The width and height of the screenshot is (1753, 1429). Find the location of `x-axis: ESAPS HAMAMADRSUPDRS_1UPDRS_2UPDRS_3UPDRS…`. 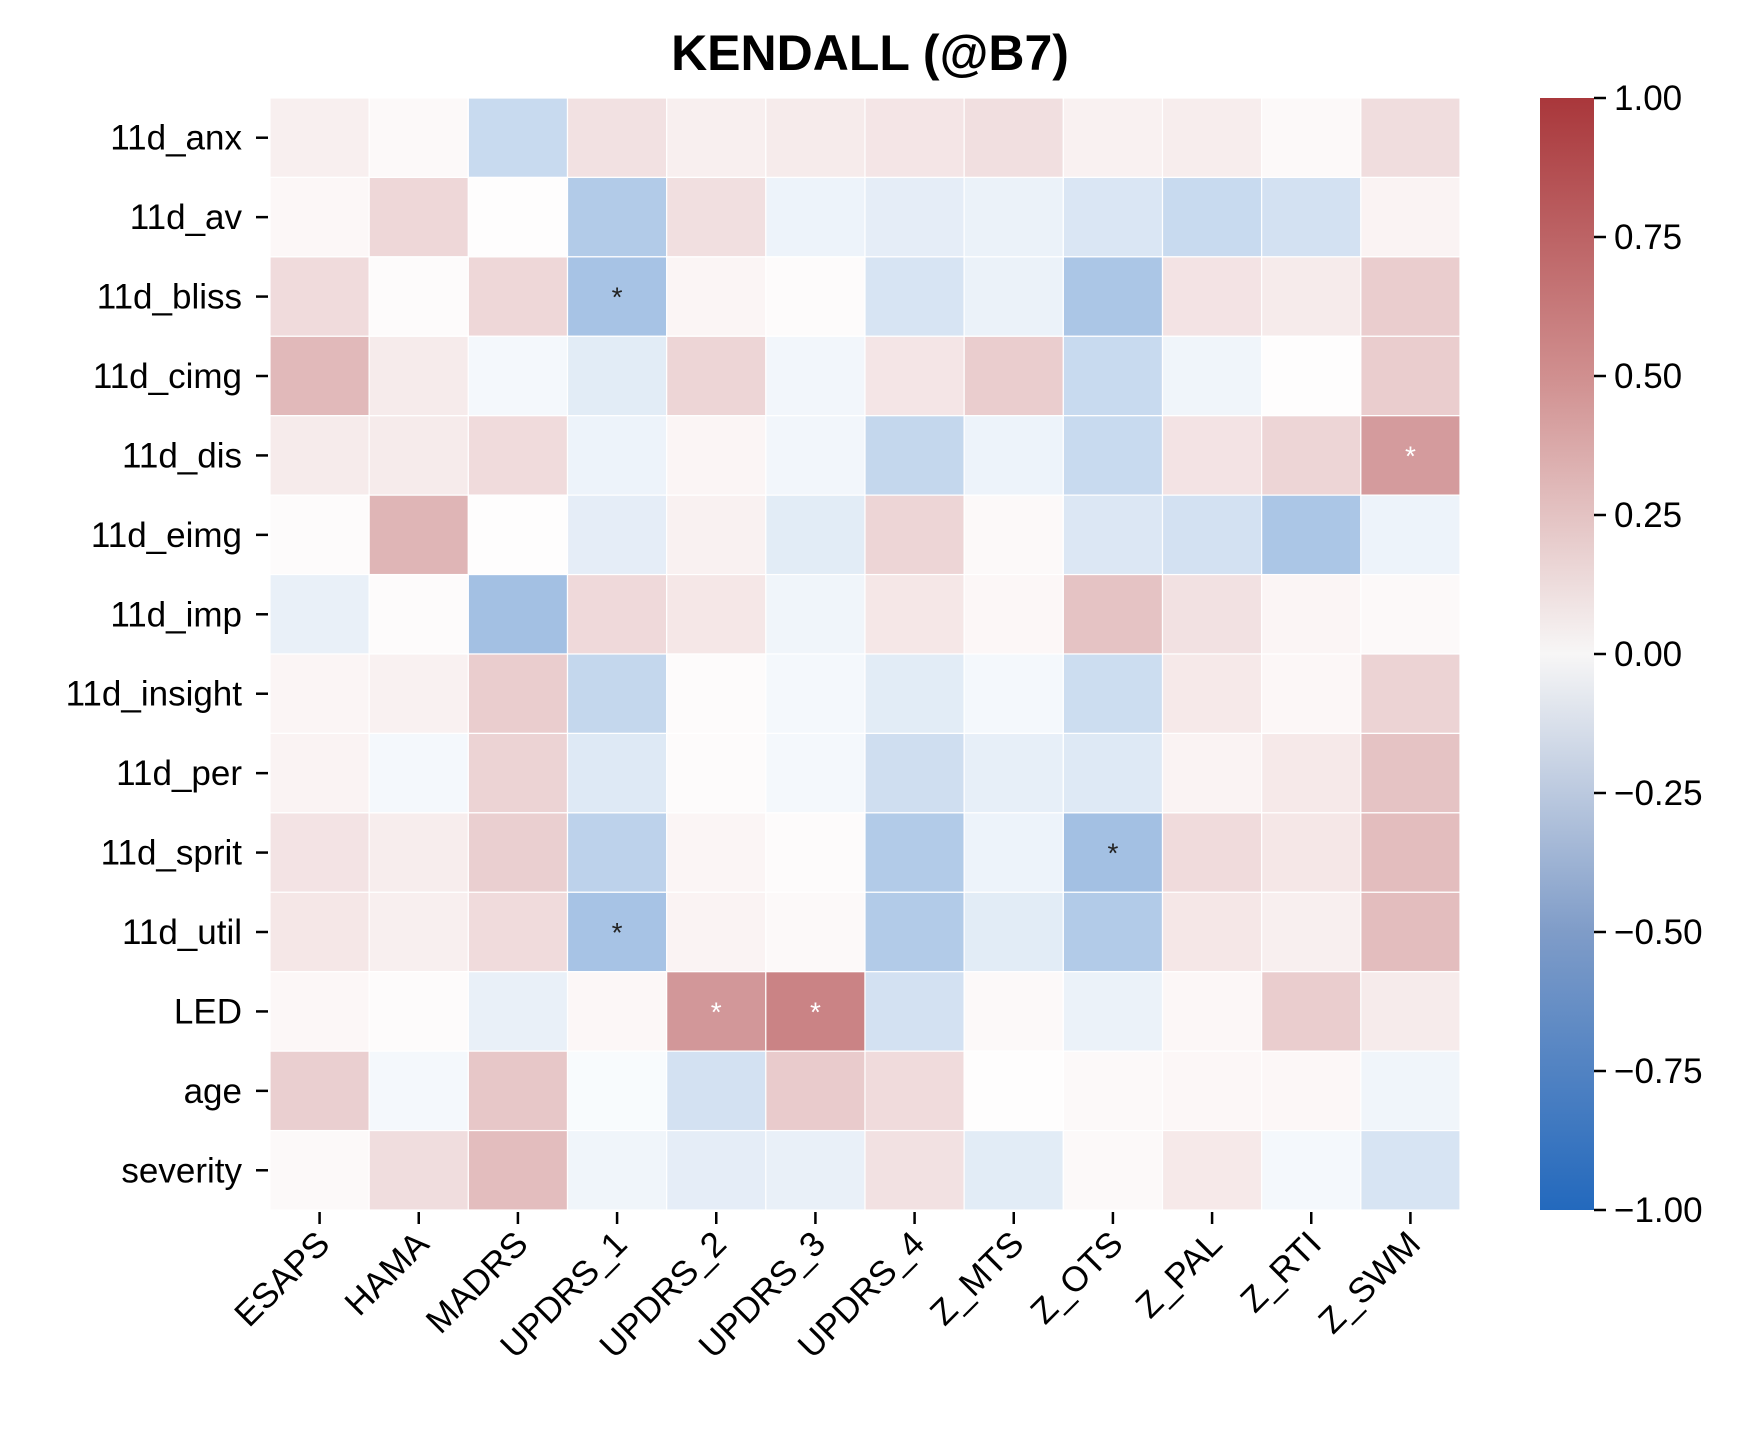

x-axis: ESAPS HAMAMADRSUPDRS_1UPDRS_2UPDRS_3UPDRS… is located at coordinates (827, 1289).